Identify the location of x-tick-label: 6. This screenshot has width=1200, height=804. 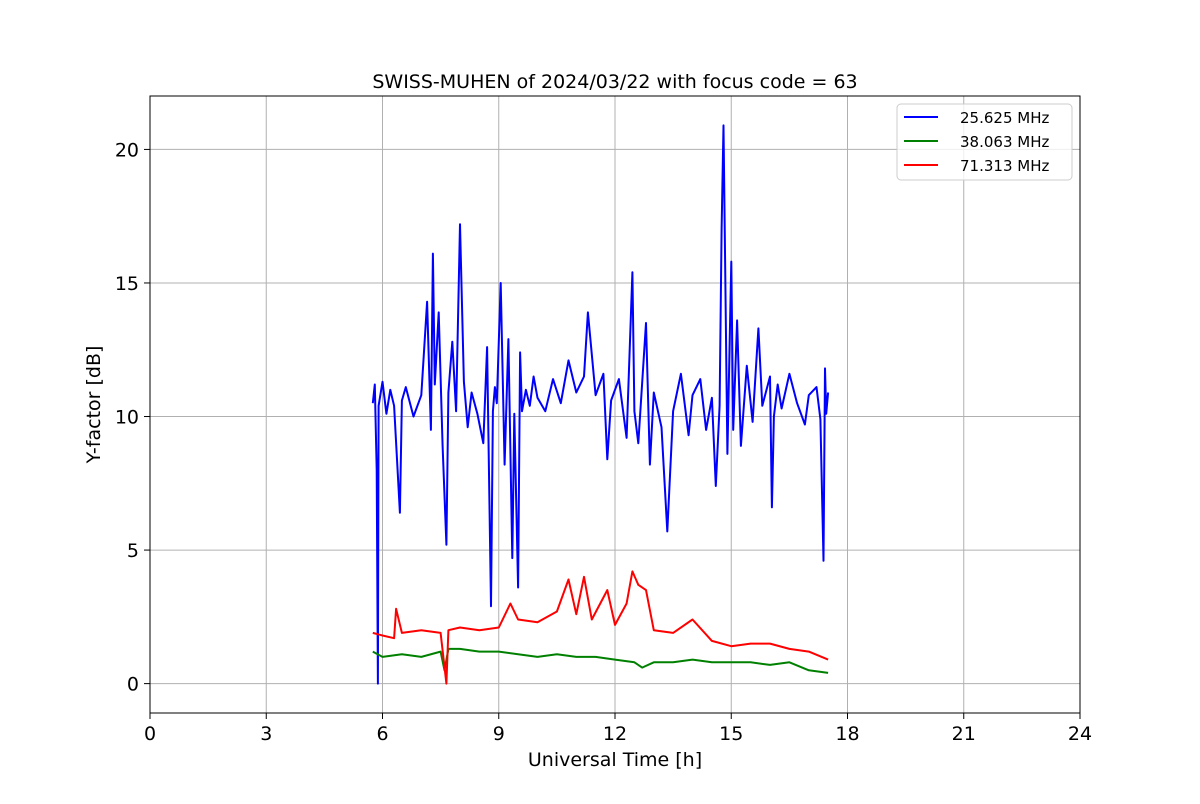
(382, 734).